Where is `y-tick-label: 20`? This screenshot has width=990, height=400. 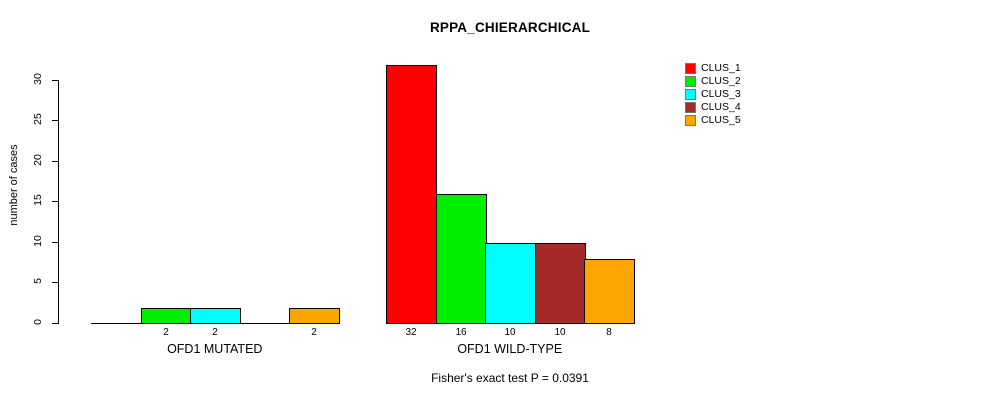 y-tick-label: 20 is located at coordinates (38, 160).